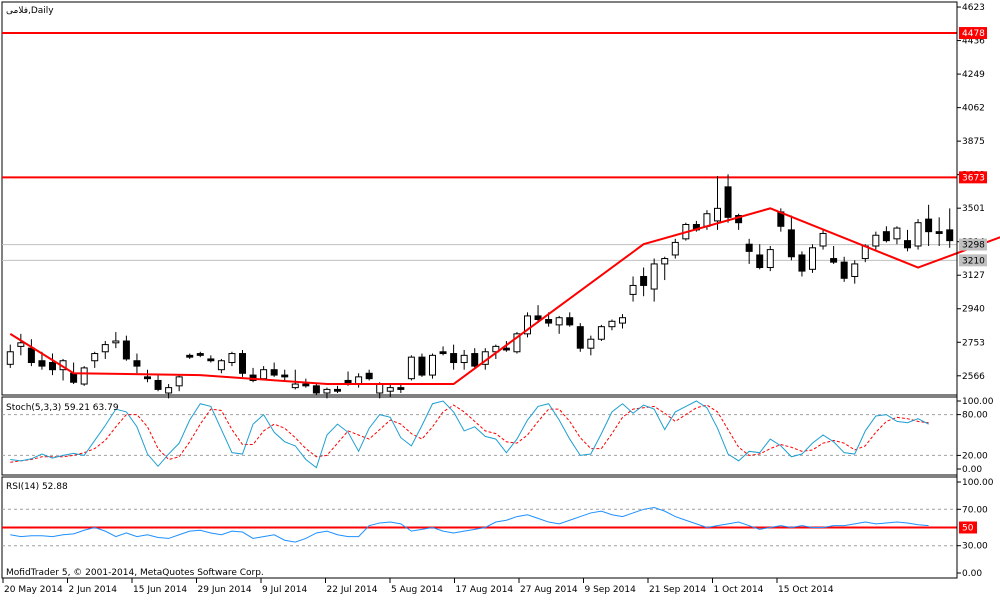 The height and width of the screenshot is (604, 1000). I want to click on rsi-tick-label: 70.00, so click(975, 510).